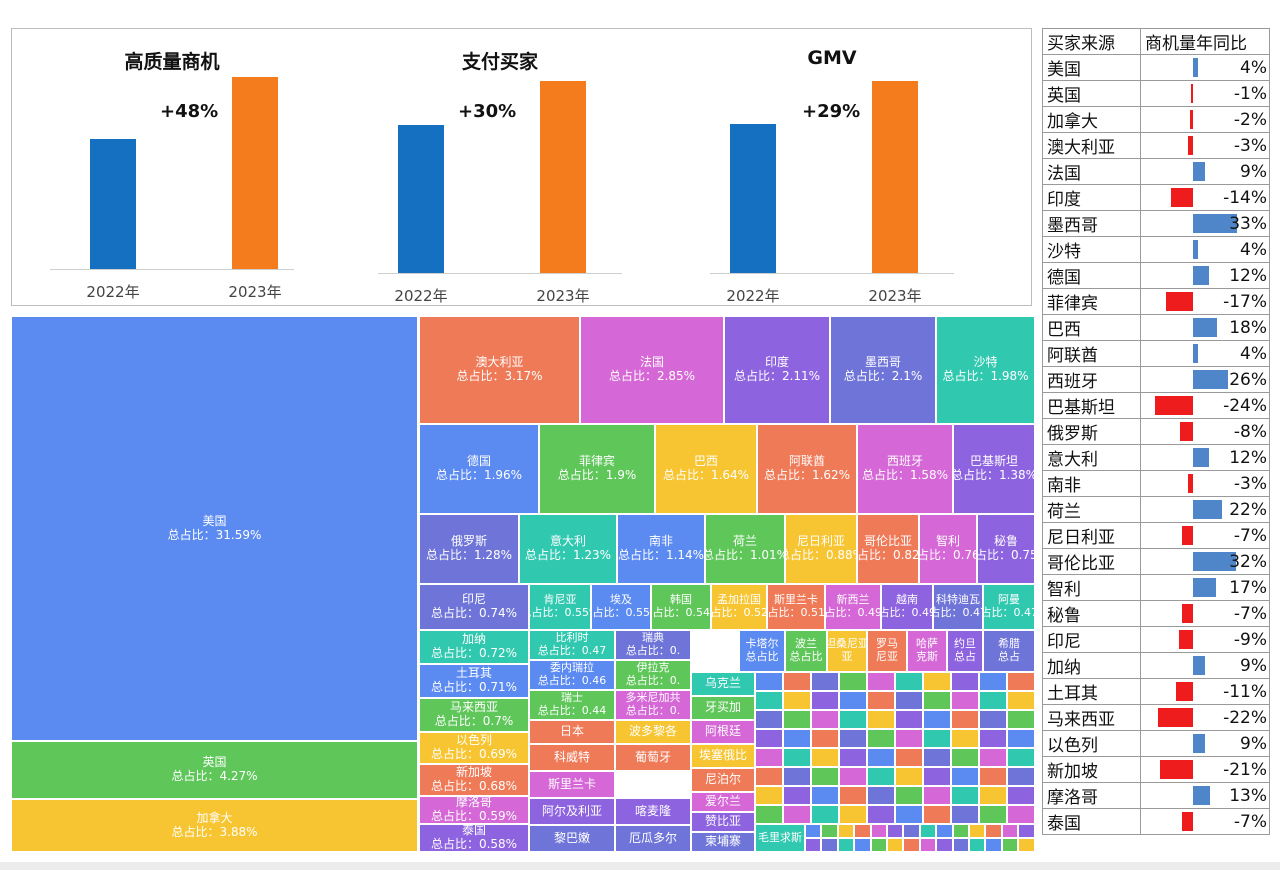  What do you see at coordinates (473, 772) in the screenshot?
I see `treemap-cell-name: 新加坡` at bounding box center [473, 772].